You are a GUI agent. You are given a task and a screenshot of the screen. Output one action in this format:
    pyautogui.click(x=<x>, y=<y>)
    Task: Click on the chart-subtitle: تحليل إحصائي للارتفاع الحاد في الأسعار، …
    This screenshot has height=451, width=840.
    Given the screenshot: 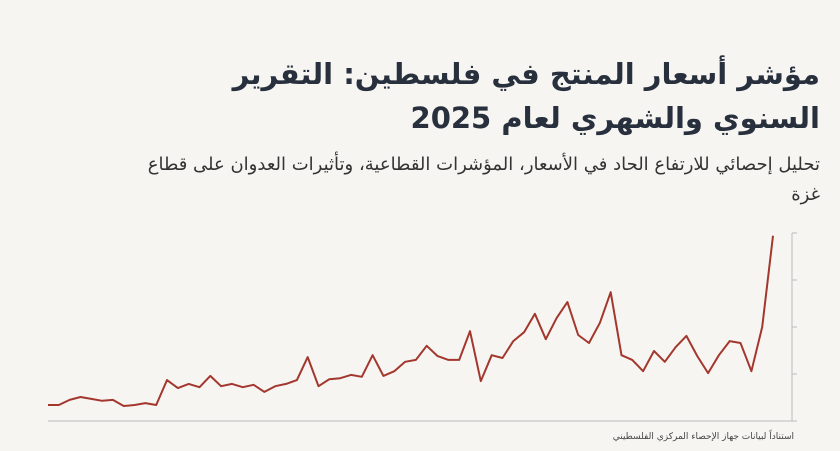 What is the action you would take?
    pyautogui.click(x=483, y=179)
    